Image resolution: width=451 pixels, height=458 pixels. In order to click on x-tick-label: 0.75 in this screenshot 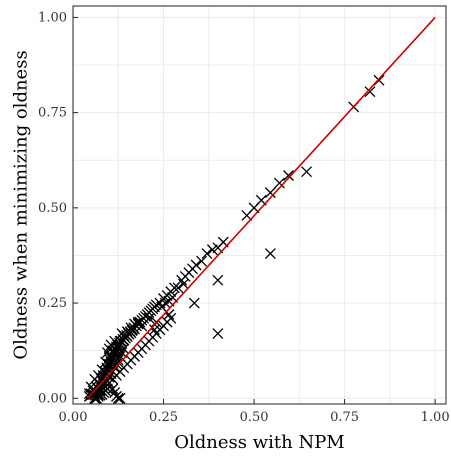, I will do `click(344, 417)`.